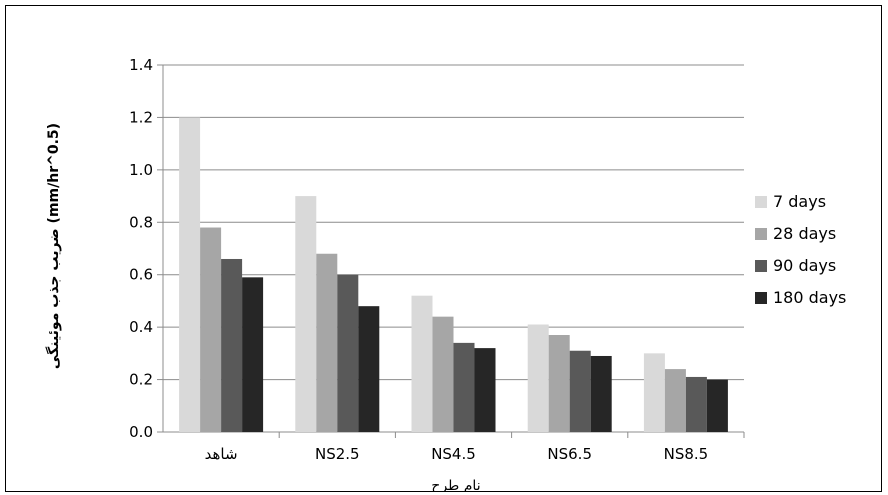 The image size is (888, 495). What do you see at coordinates (804, 233) in the screenshot?
I see `legend-label: 28 days` at bounding box center [804, 233].